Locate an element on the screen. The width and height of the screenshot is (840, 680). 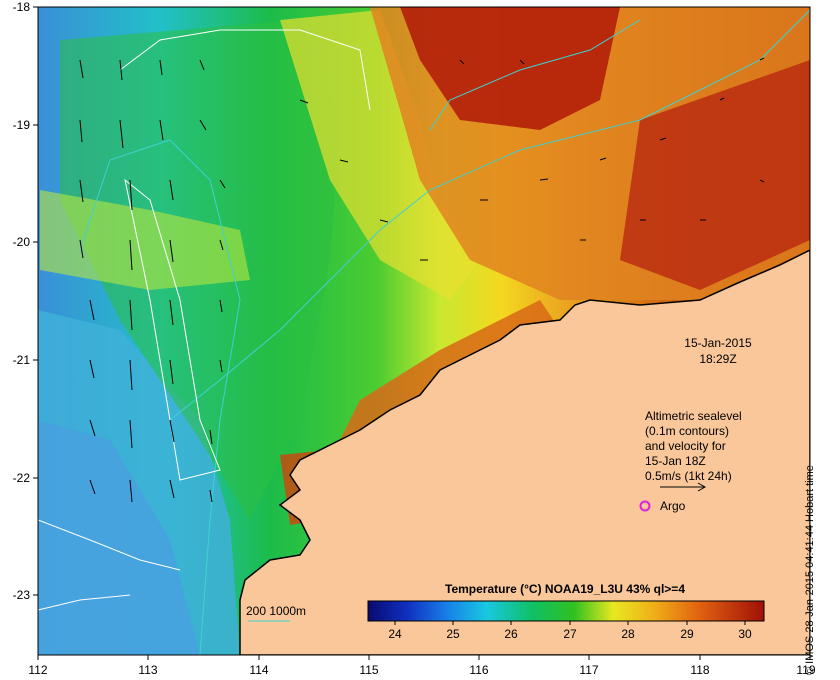
lat-tick-label: -19 is located at coordinates (22, 125).